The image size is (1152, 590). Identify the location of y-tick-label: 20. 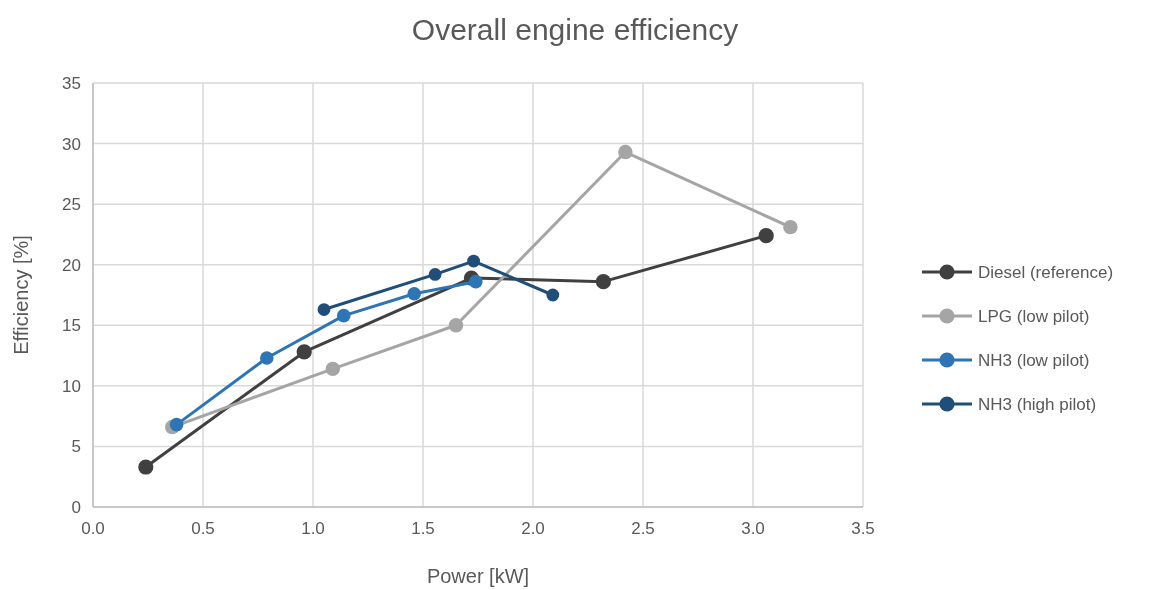
(71, 265).